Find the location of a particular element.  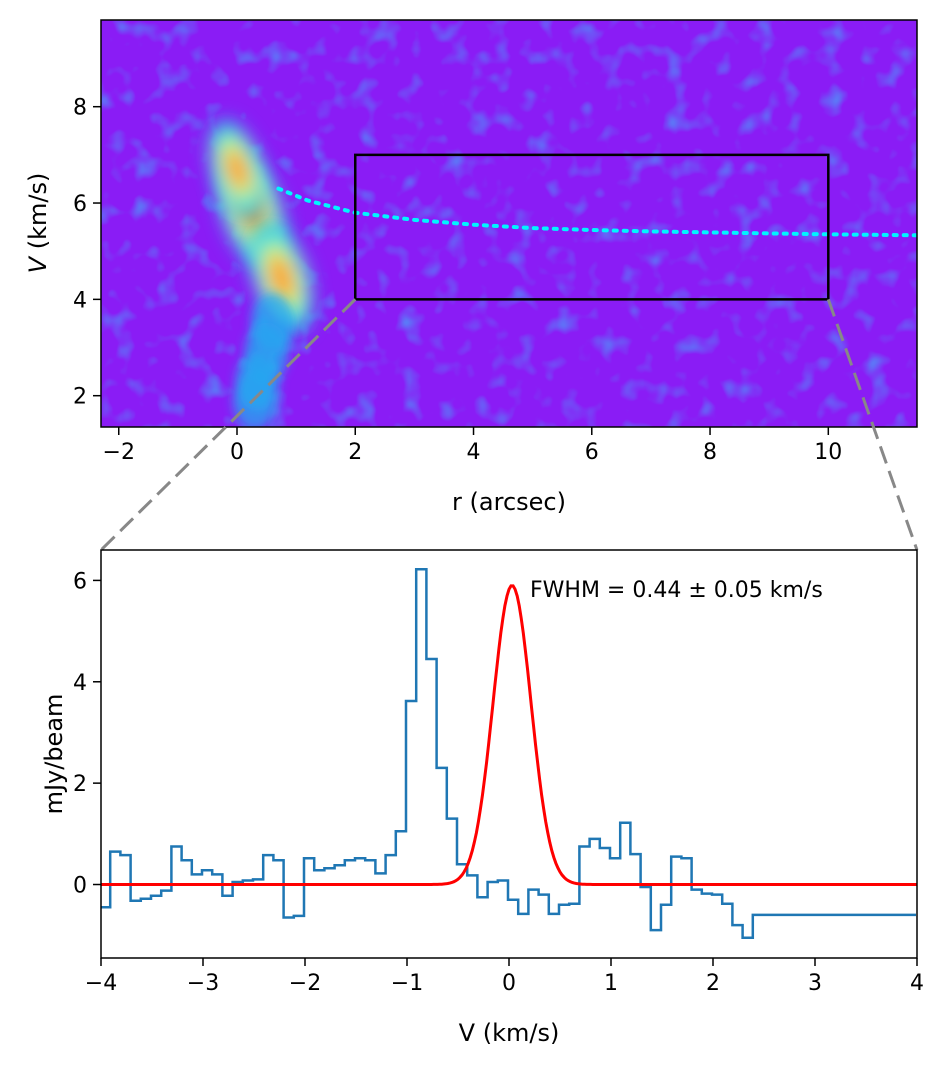

x-tick-label: 1 is located at coordinates (611, 983).